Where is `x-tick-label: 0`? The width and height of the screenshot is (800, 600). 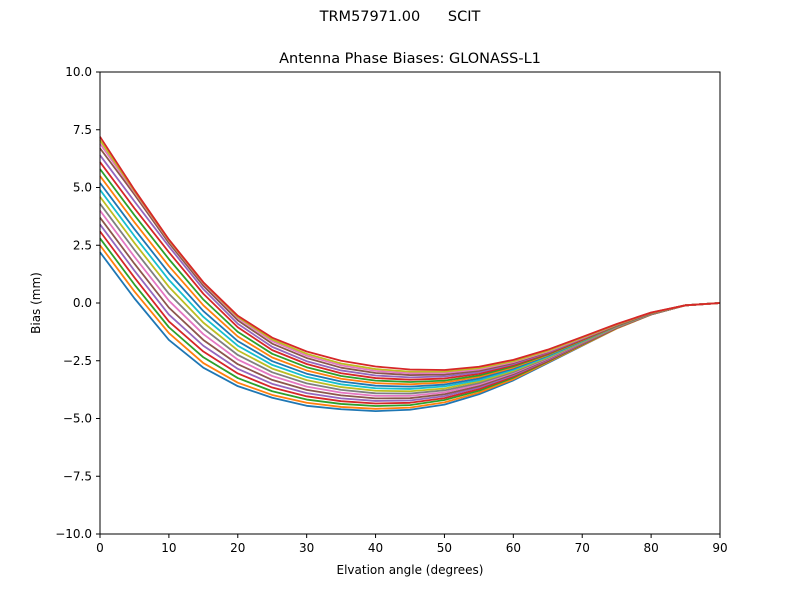
x-tick-label: 0 is located at coordinates (100, 548).